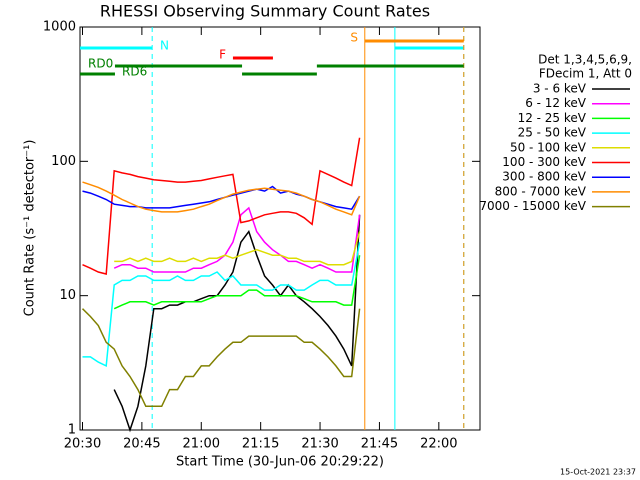 Image resolution: width=640 pixels, height=480 pixels. I want to click on x-tick-label: 20:45, so click(141, 444).